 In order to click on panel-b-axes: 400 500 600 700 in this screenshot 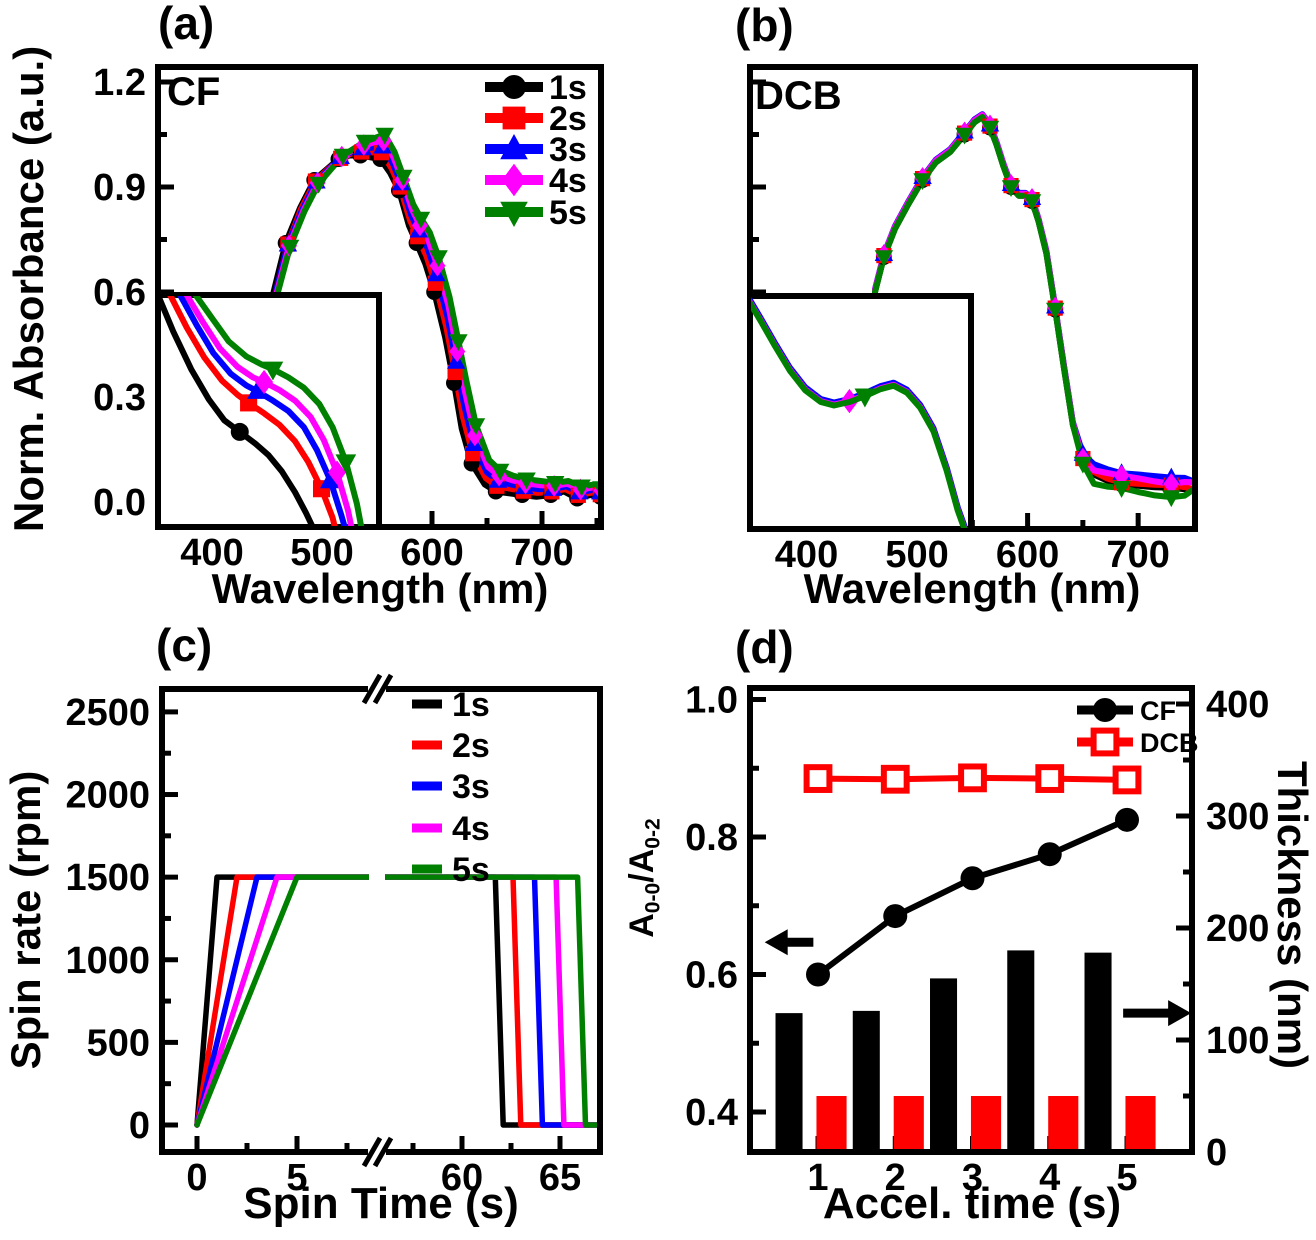, I will do `click(960, 327)`.